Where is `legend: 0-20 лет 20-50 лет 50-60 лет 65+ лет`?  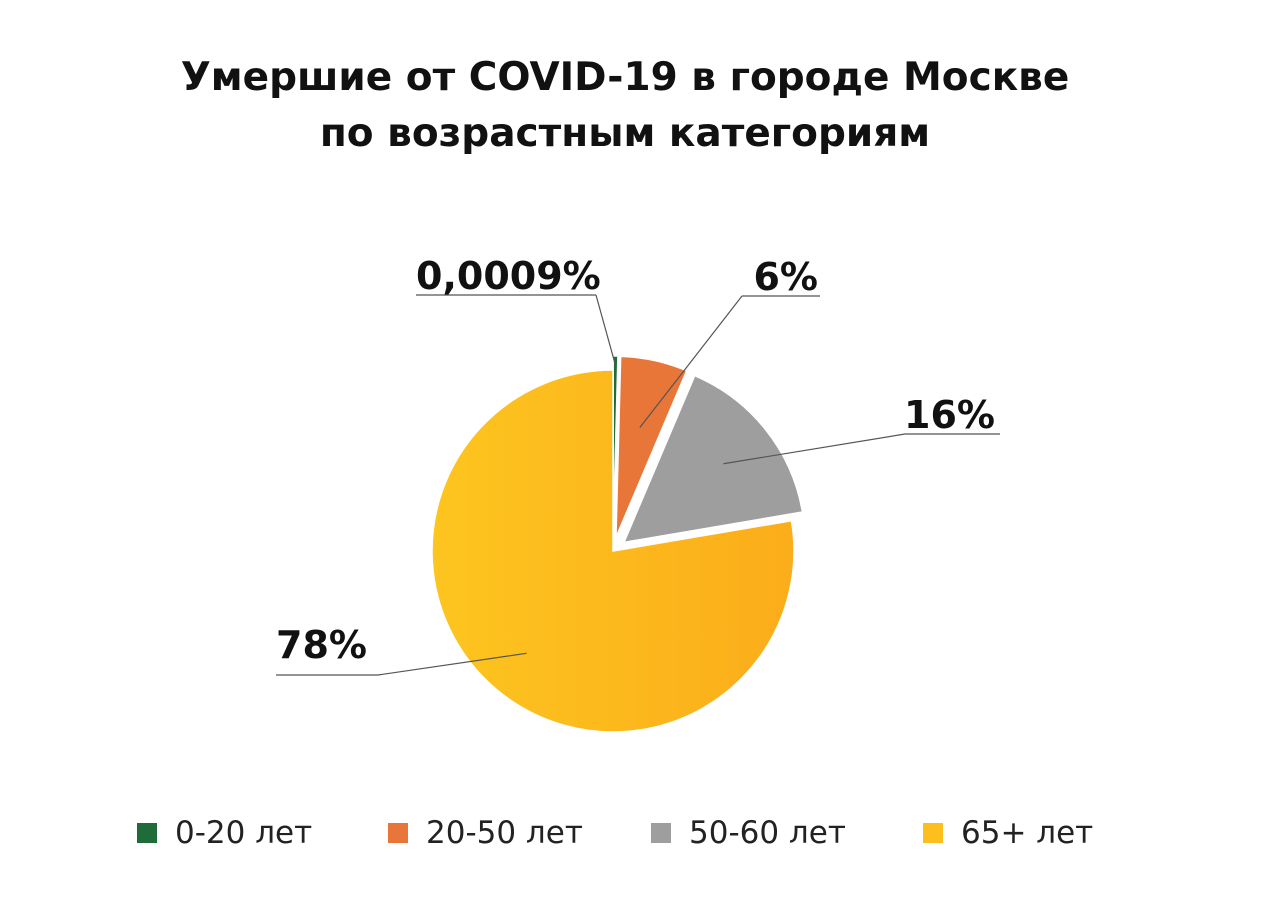
legend: 0-20 лет 20-50 лет 50-60 лет 65+ лет is located at coordinates (640, 833).